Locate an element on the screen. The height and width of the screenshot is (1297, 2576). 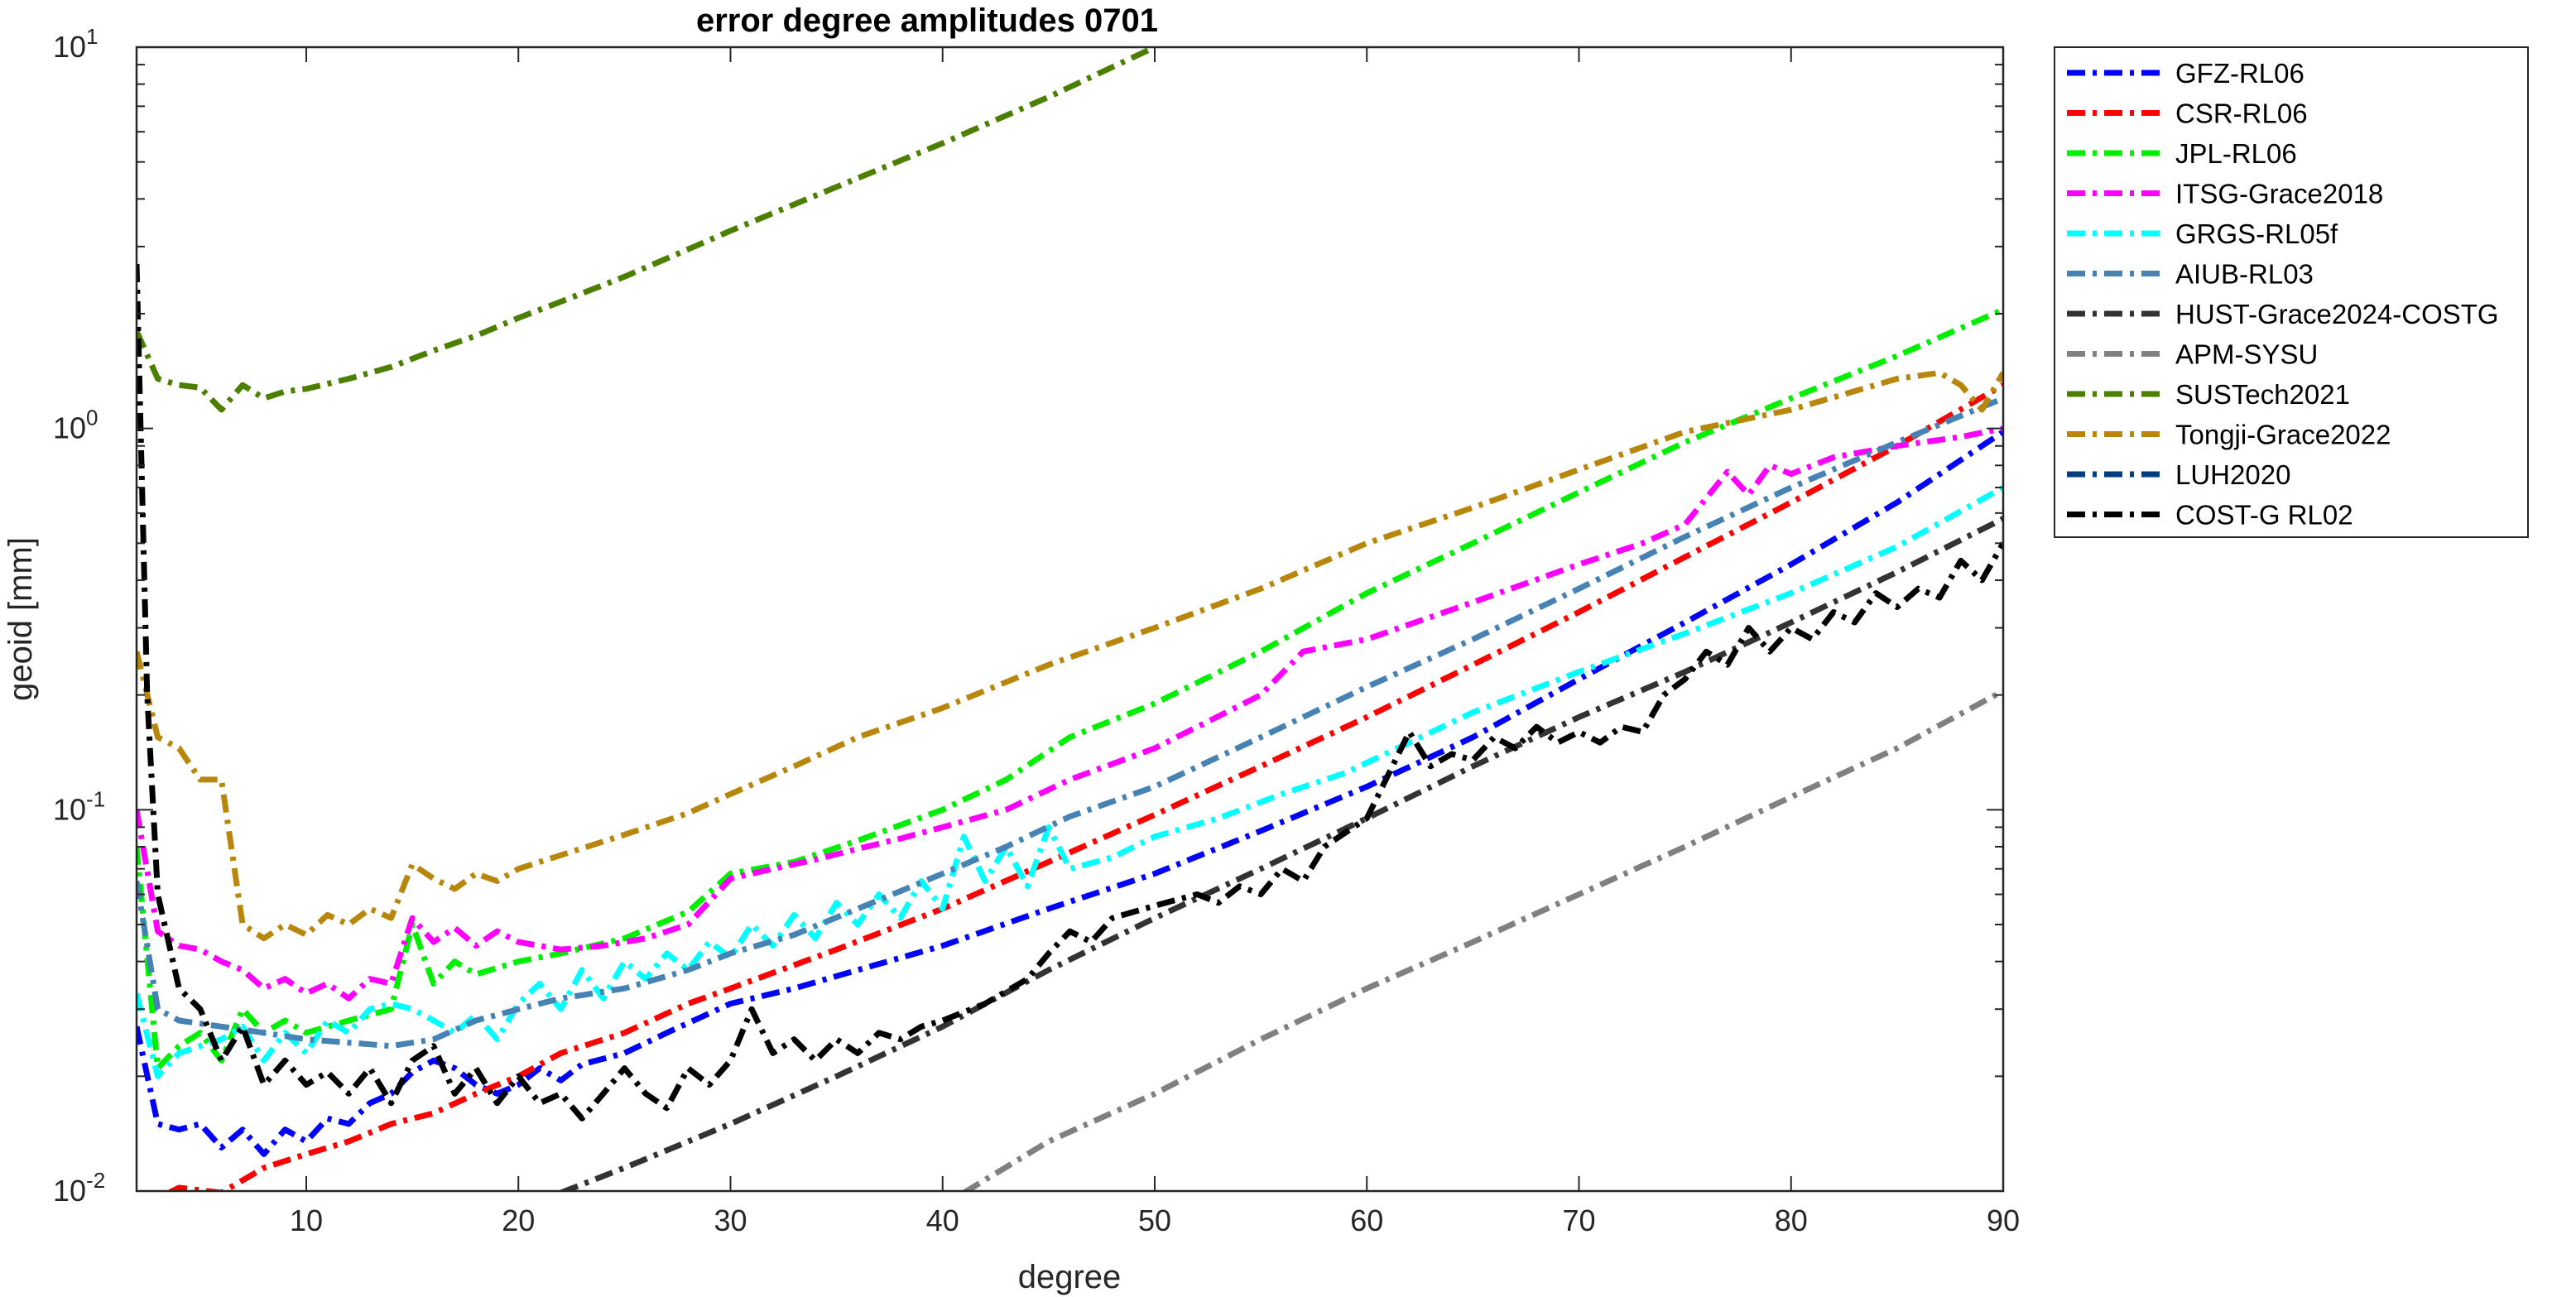
legend-label-apm-sysu: APM-SYSU is located at coordinates (2246, 355).